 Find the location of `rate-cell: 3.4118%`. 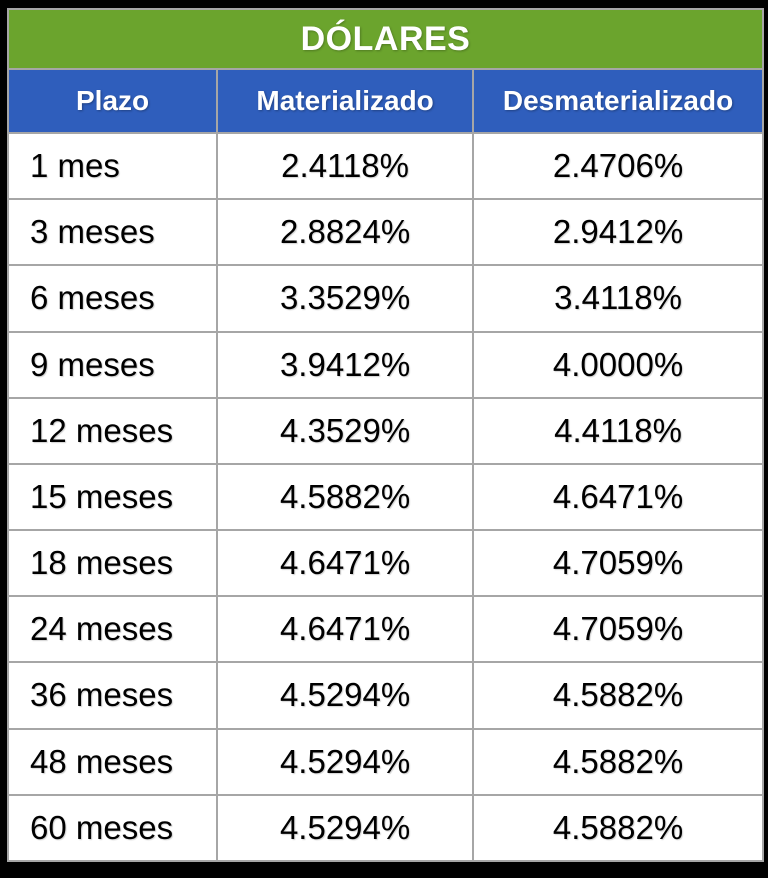

rate-cell: 3.4118% is located at coordinates (618, 298).